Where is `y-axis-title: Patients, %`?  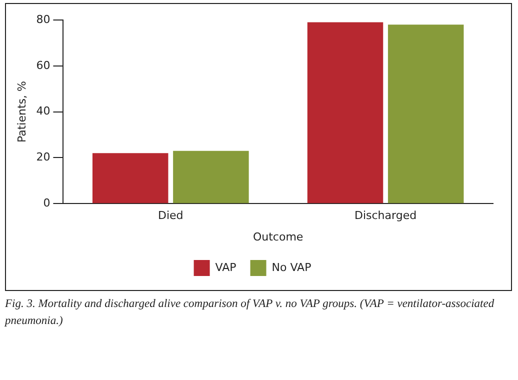 y-axis-title: Patients, % is located at coordinates (21, 112).